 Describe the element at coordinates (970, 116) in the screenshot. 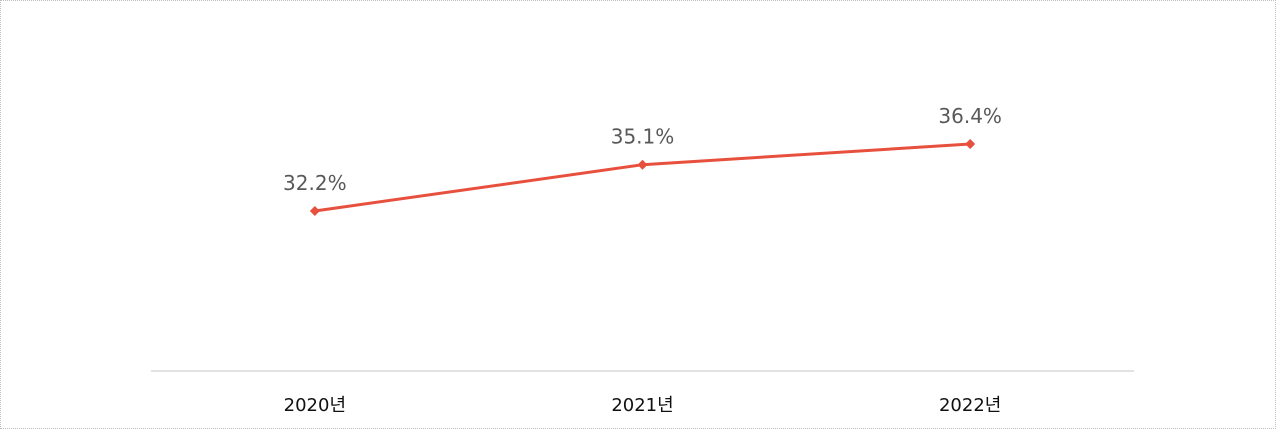

I see `data-label: 36.4%` at that location.